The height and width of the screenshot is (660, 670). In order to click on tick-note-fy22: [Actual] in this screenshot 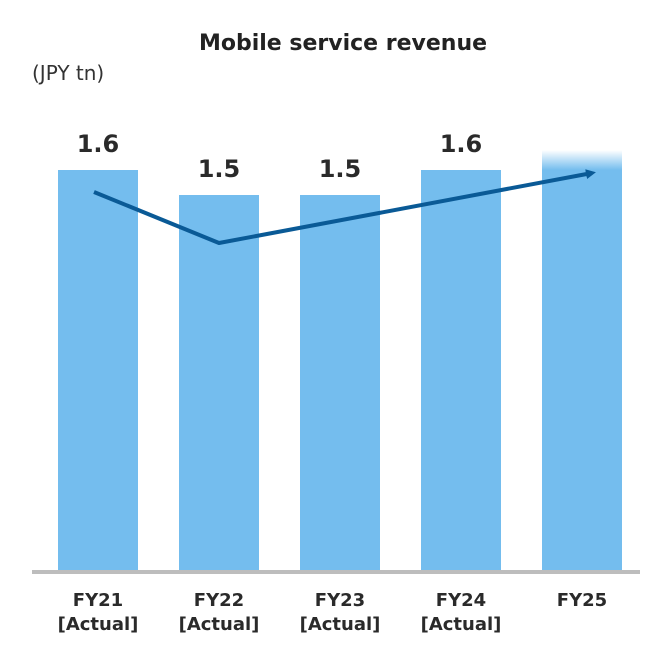, I will do `click(219, 624)`.